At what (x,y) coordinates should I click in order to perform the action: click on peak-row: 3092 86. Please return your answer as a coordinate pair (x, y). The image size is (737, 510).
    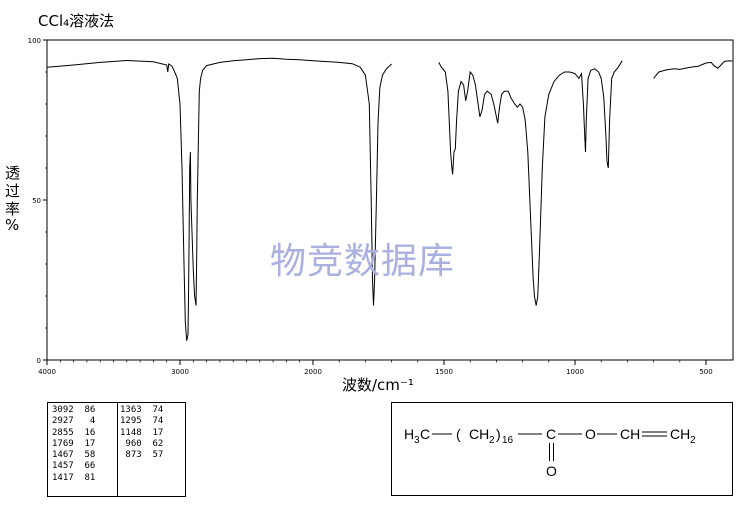
    Looking at the image, I should click on (74, 410).